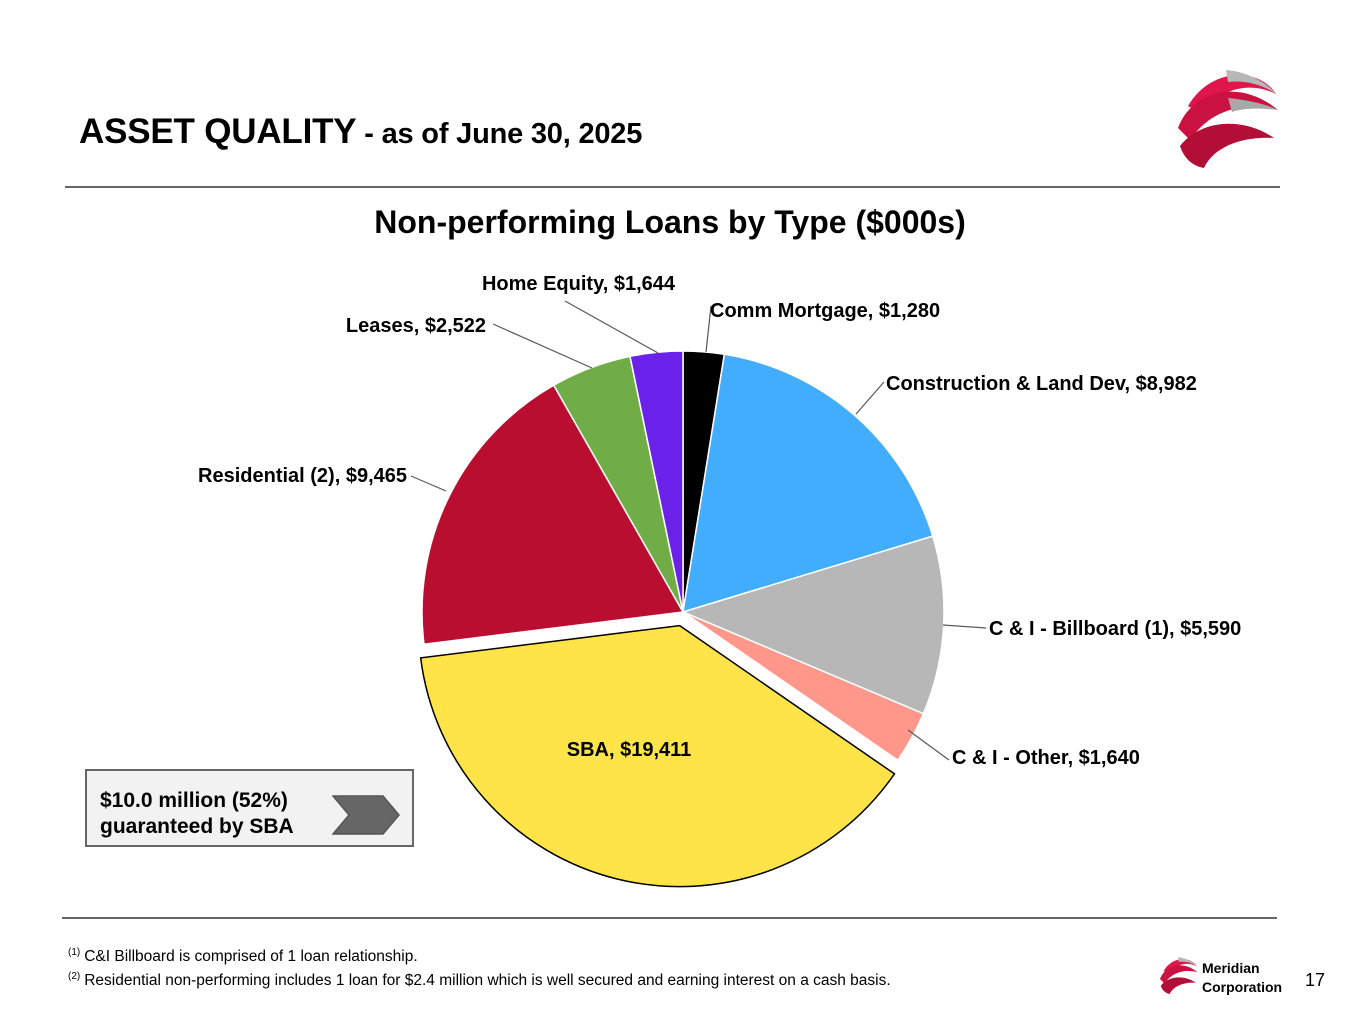 The width and height of the screenshot is (1365, 1024). What do you see at coordinates (808, 483) in the screenshot?
I see `pie-slice-construction-land-dev` at bounding box center [808, 483].